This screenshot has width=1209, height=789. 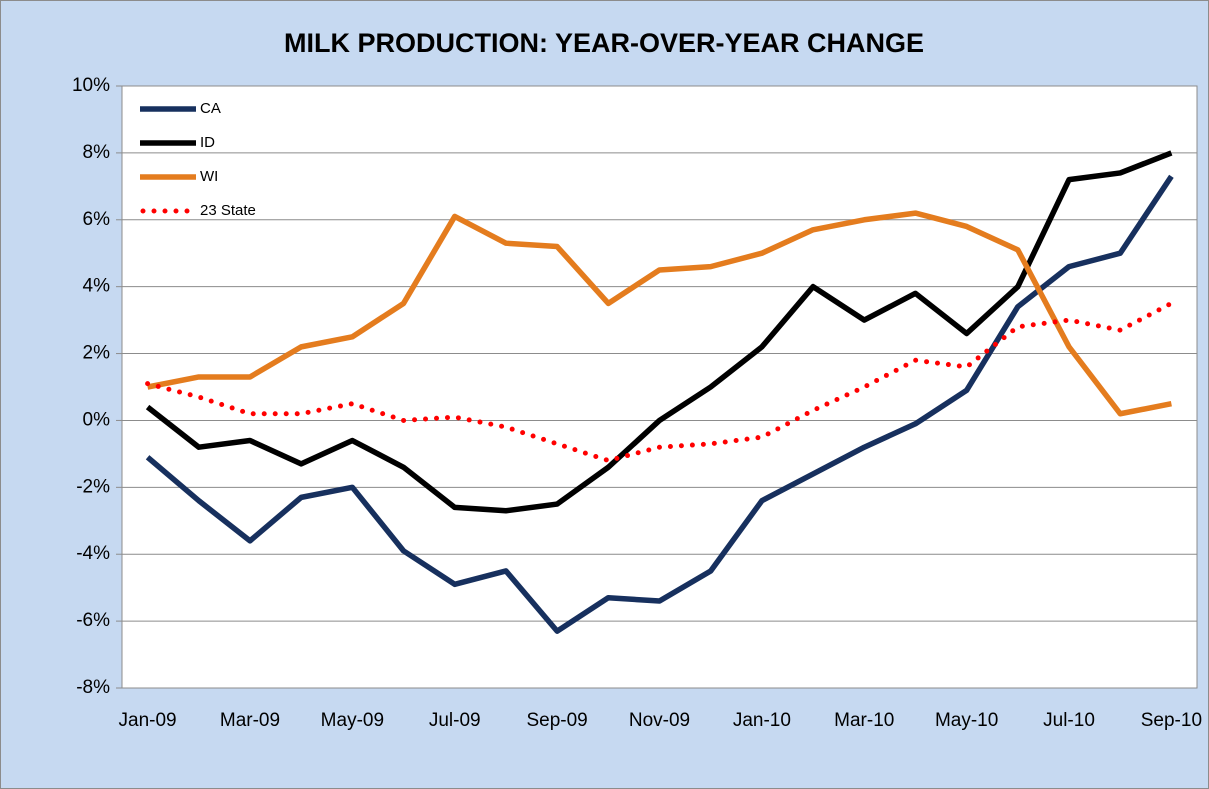 What do you see at coordinates (352, 720) in the screenshot?
I see `x-tick-label: May-09` at bounding box center [352, 720].